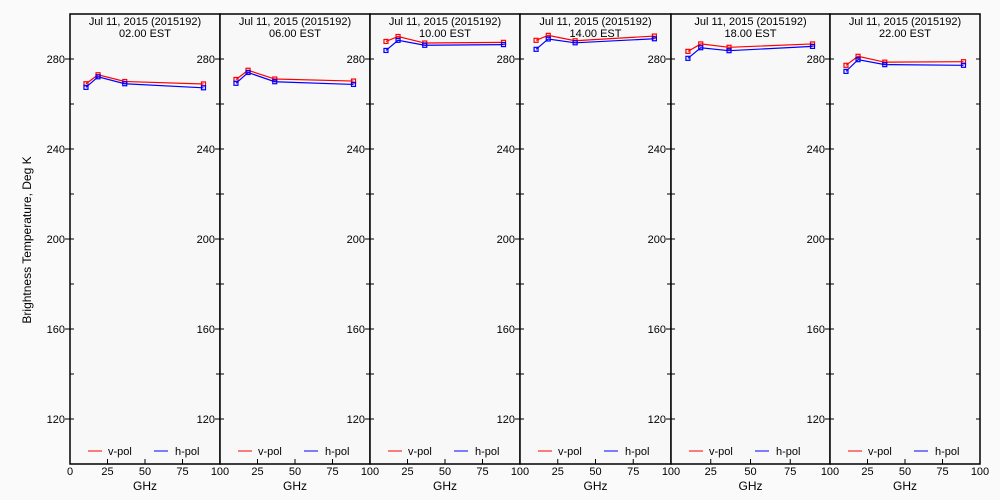  What do you see at coordinates (27, 239) in the screenshot?
I see `y-axis-label: Brightness Temperature, Deg K` at bounding box center [27, 239].